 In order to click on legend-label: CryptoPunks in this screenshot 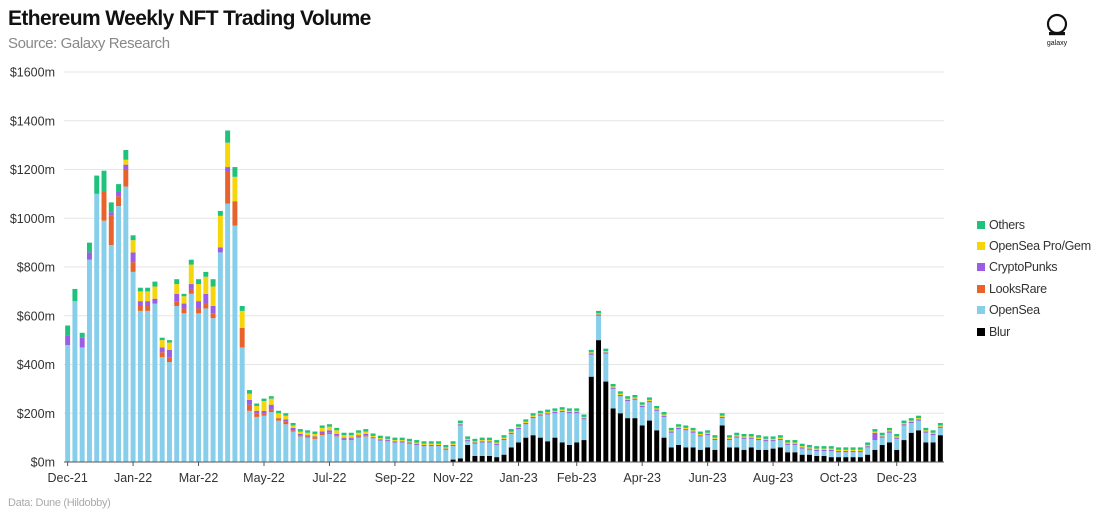, I will do `click(1023, 267)`.